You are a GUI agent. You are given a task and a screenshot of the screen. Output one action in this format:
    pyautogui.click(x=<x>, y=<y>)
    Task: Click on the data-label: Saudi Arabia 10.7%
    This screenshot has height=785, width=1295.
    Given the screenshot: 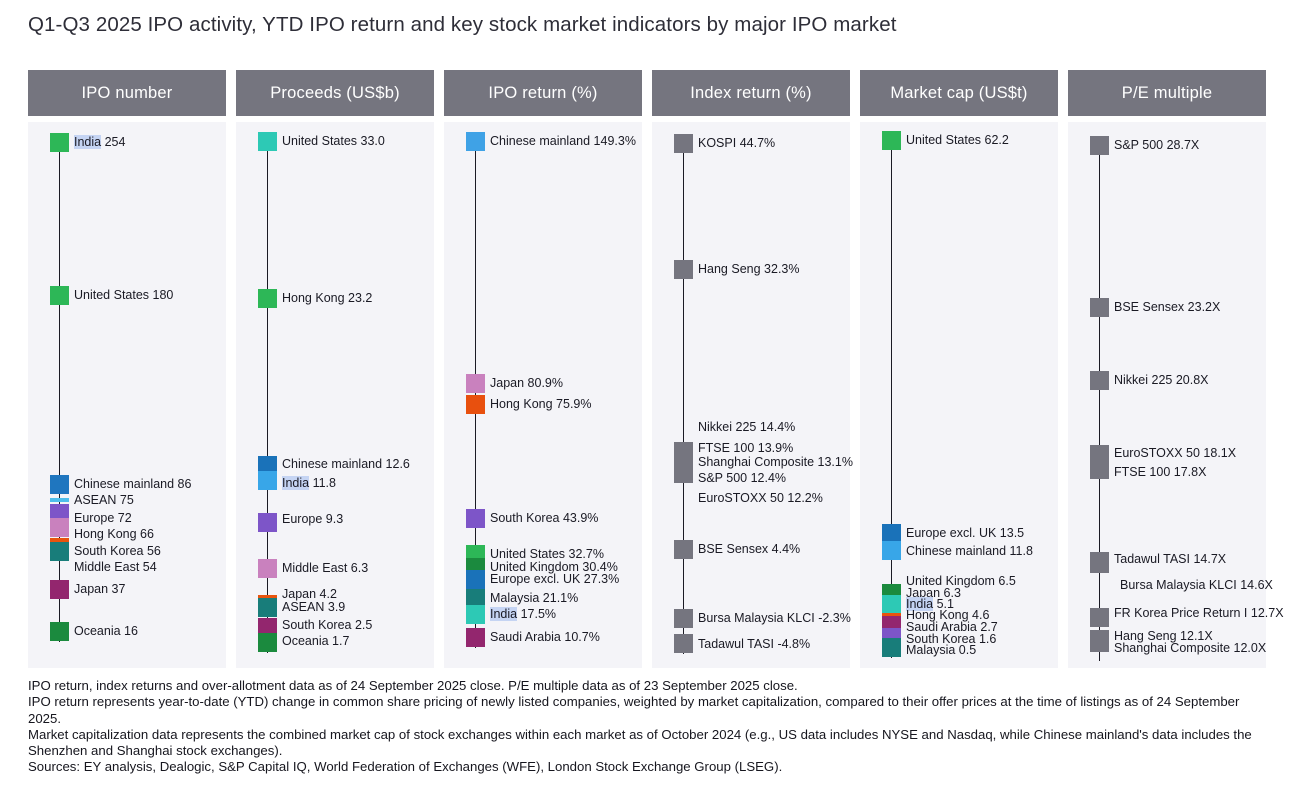 What is the action you would take?
    pyautogui.click(x=545, y=637)
    